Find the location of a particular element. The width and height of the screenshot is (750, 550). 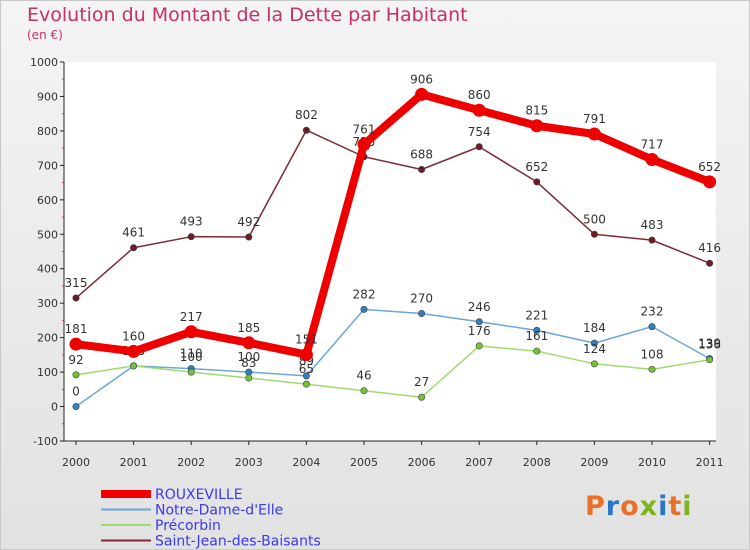

y-tick-label: 100 is located at coordinates (47, 372).